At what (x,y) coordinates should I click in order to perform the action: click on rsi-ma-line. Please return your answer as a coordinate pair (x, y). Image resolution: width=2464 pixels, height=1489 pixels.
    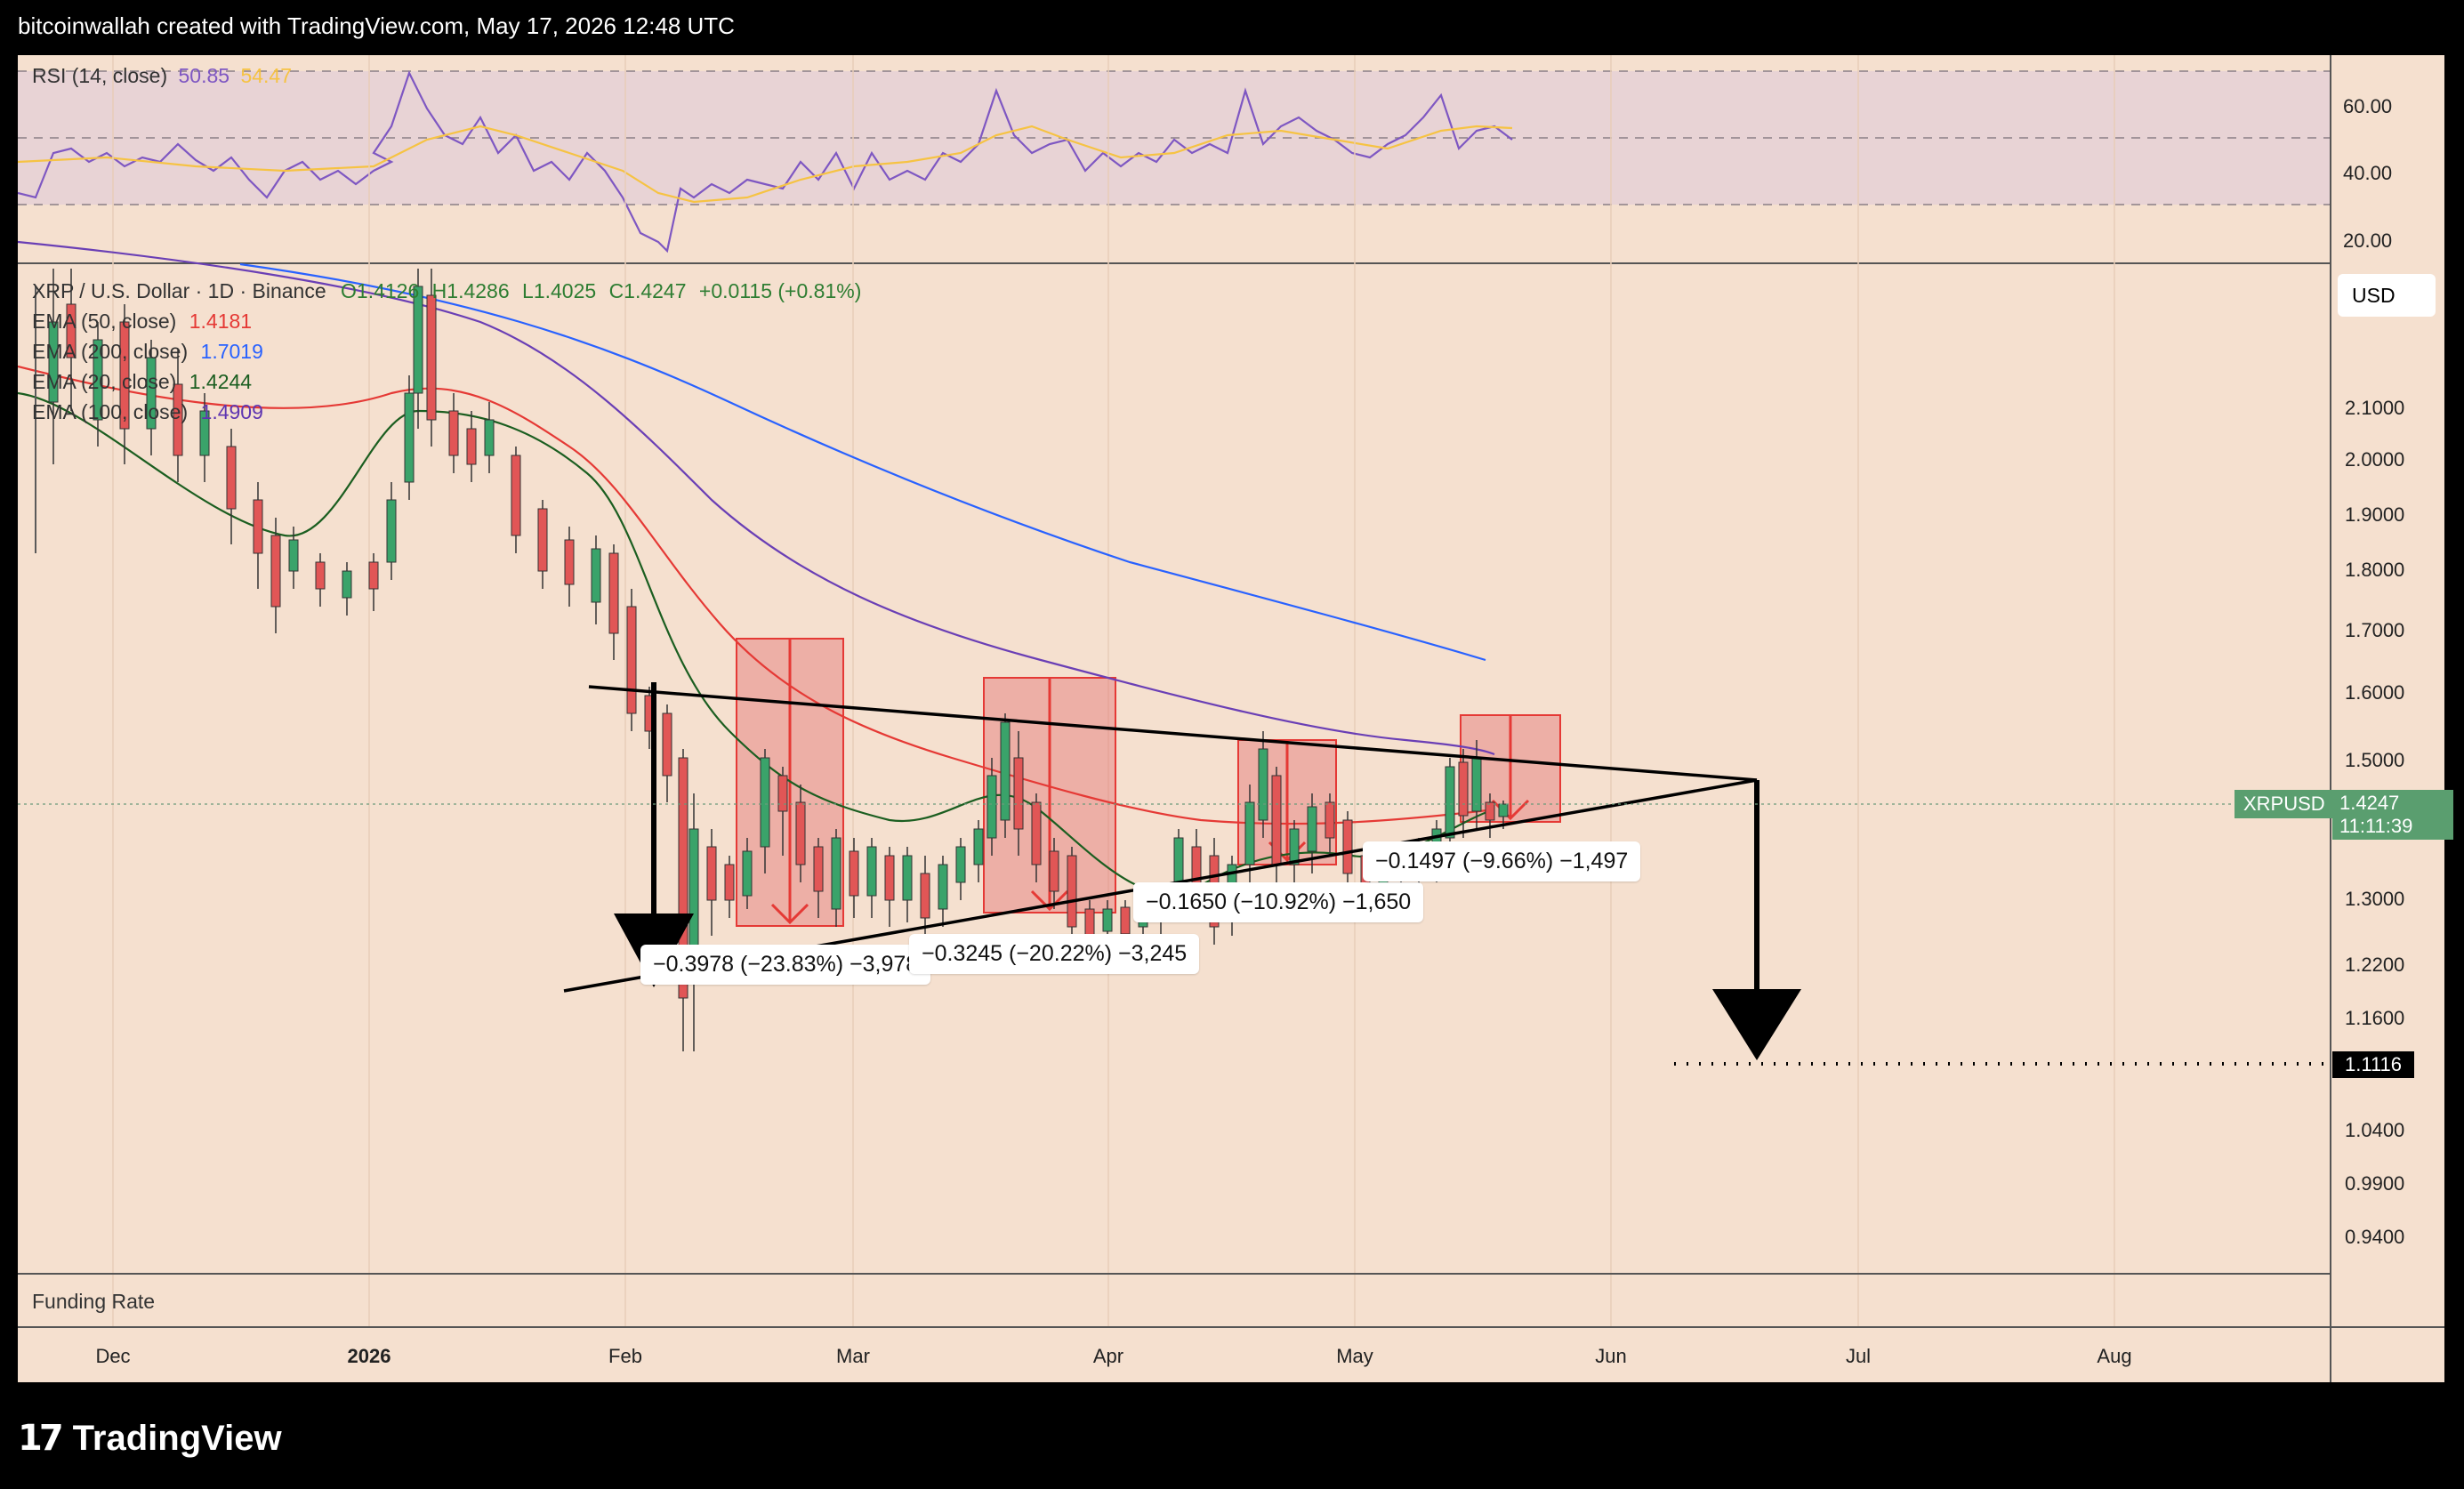
    Looking at the image, I should click on (766, 164).